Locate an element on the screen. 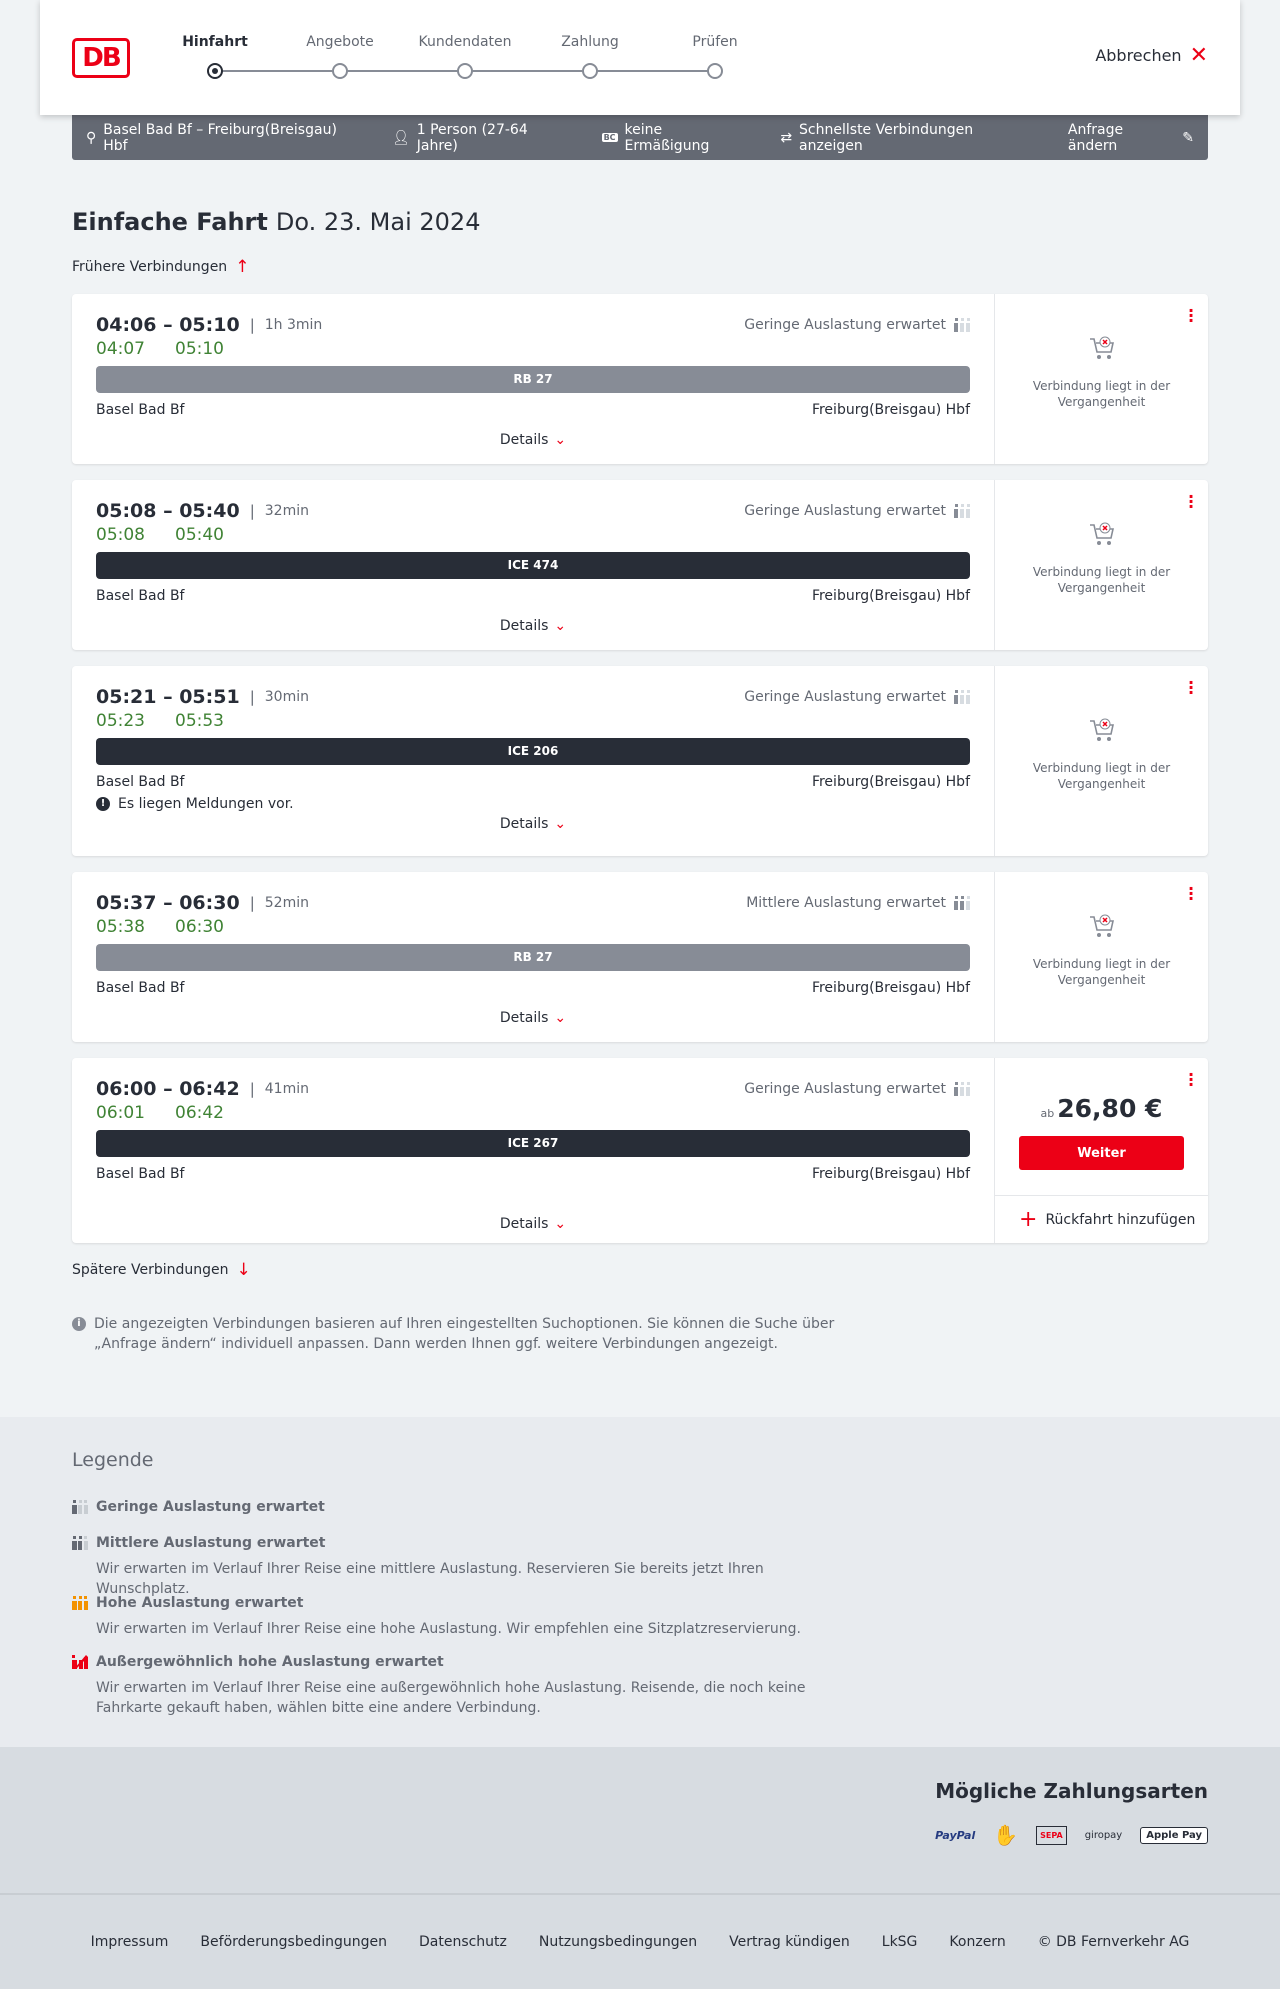 This screenshot has height=1989, width=1280. later-label: Spätere Verbindungen is located at coordinates (150, 1270).